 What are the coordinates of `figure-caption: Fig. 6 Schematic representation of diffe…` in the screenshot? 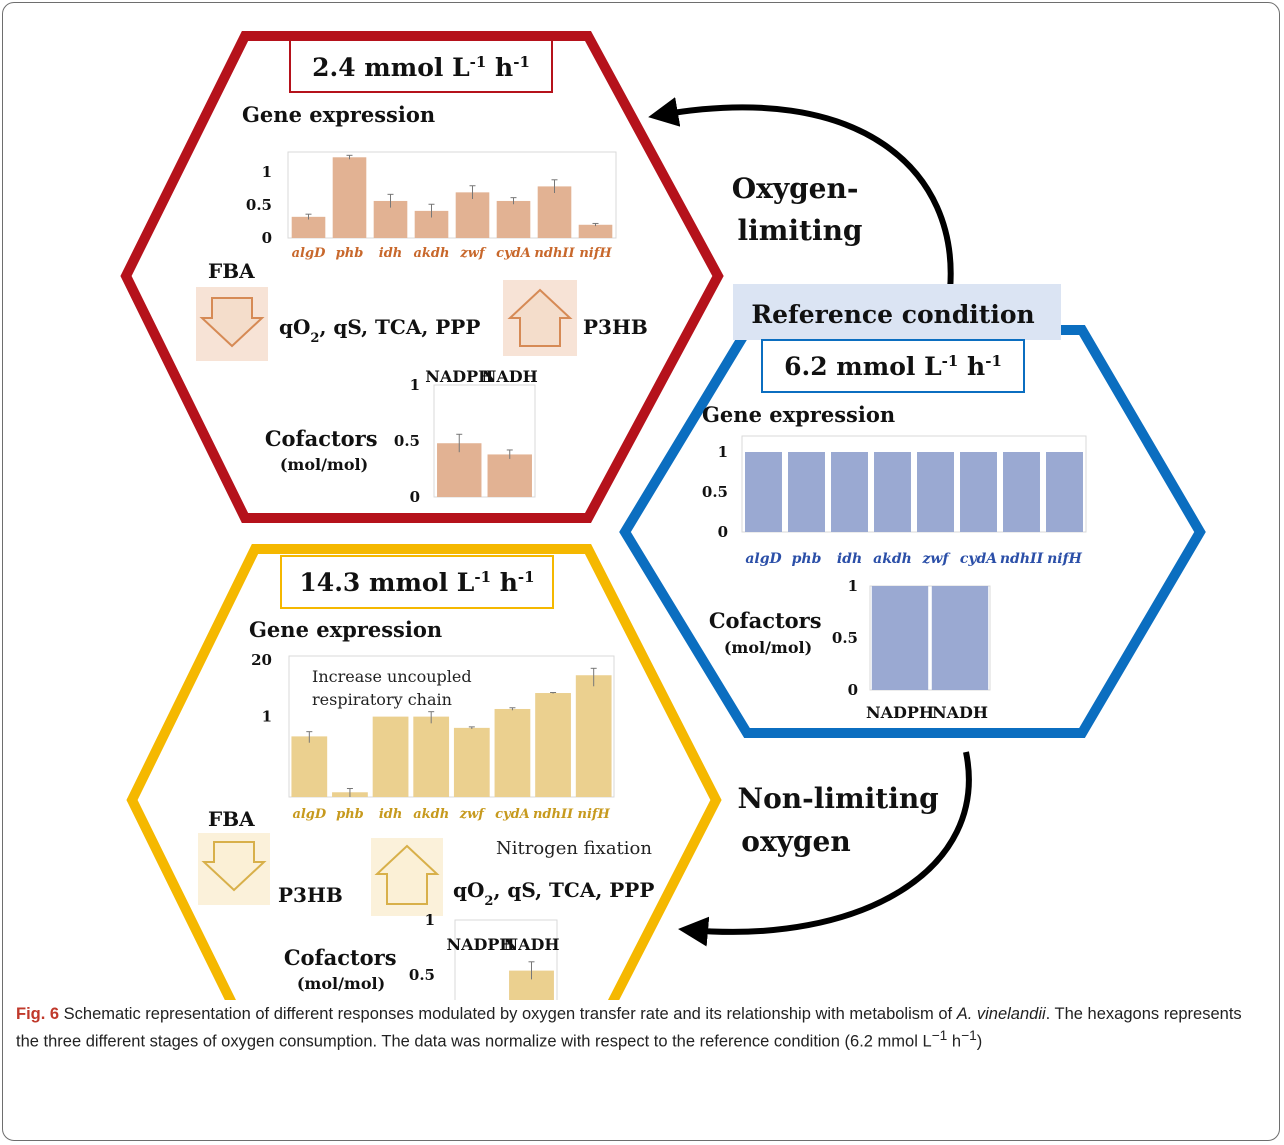 It's located at (641, 1028).